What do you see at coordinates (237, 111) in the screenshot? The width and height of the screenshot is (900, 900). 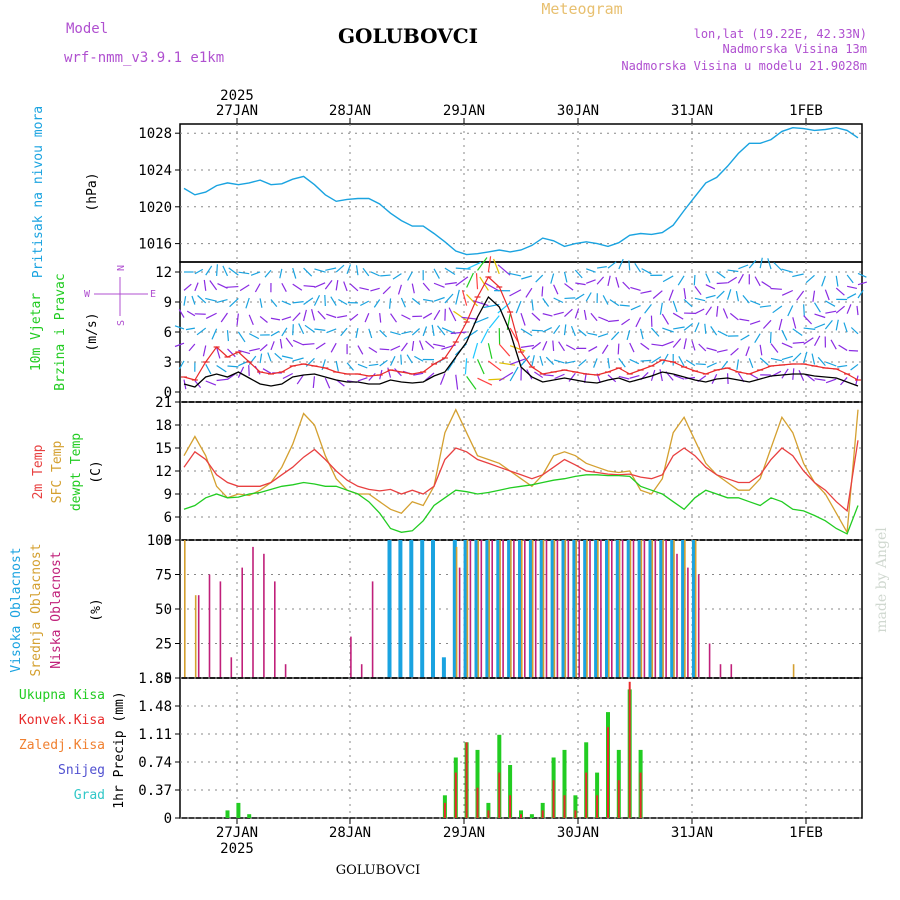 I see `x-tick-top: 27JAN` at bounding box center [237, 111].